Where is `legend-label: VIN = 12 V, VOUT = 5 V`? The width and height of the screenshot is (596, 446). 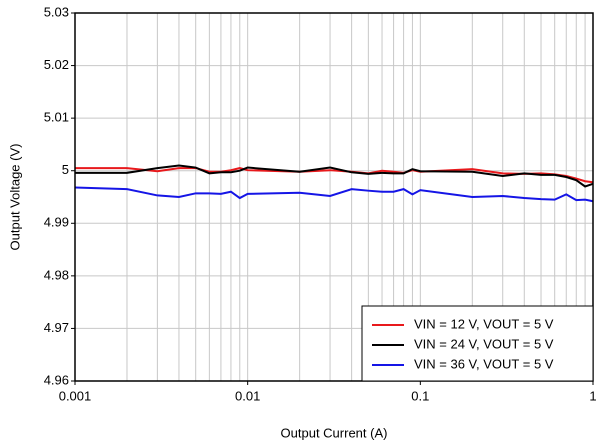
legend-label: VIN = 12 V, VOUT = 5 V is located at coordinates (484, 323).